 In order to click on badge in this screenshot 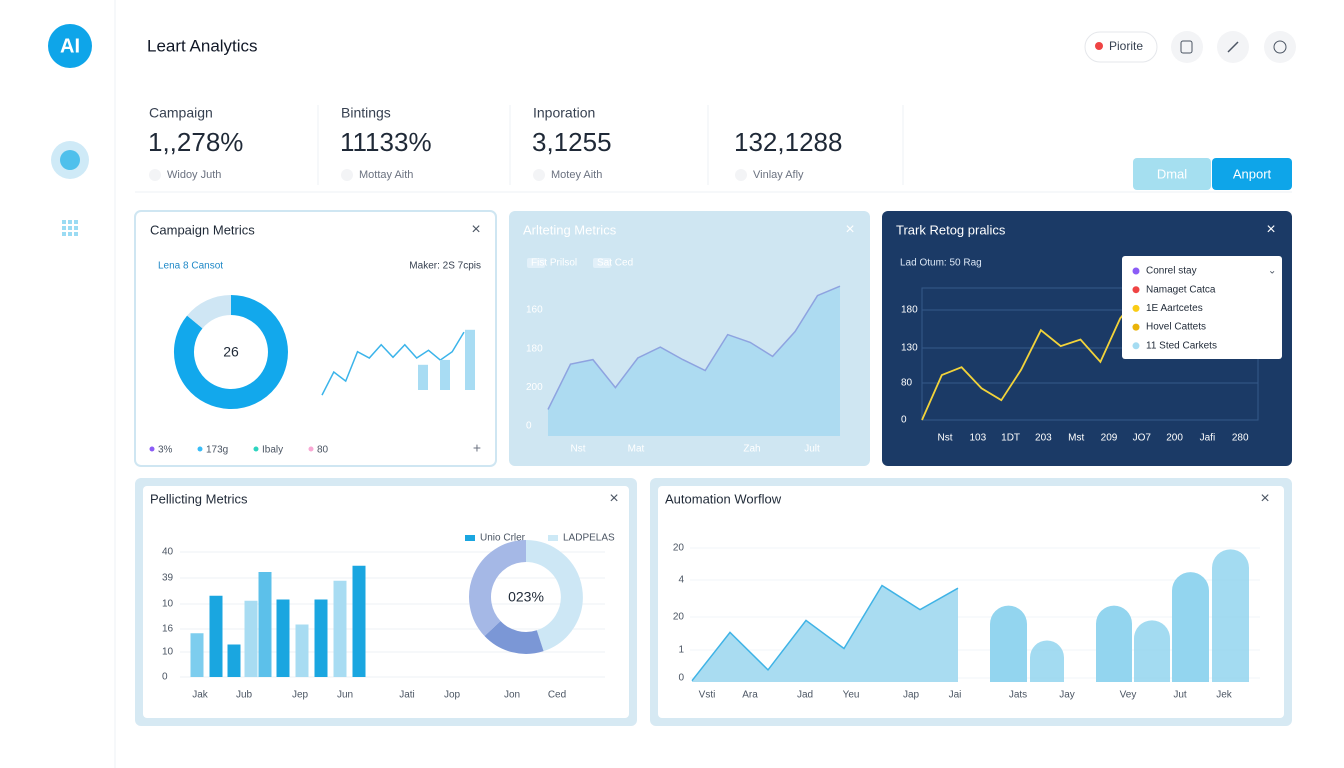, I will do `click(1121, 47)`.